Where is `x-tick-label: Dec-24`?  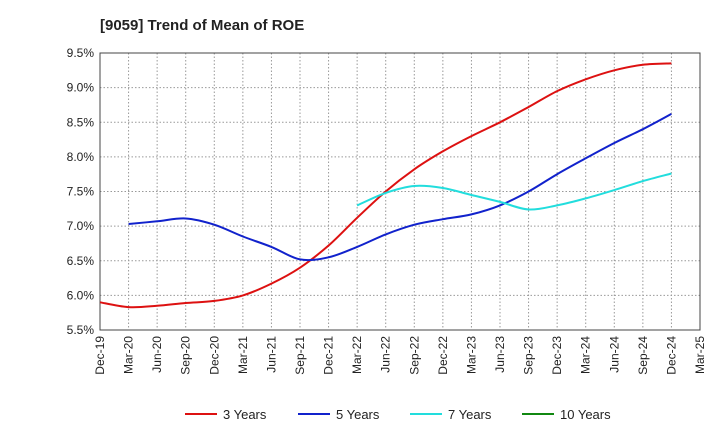
x-tick-label: Dec-24 is located at coordinates (671, 355).